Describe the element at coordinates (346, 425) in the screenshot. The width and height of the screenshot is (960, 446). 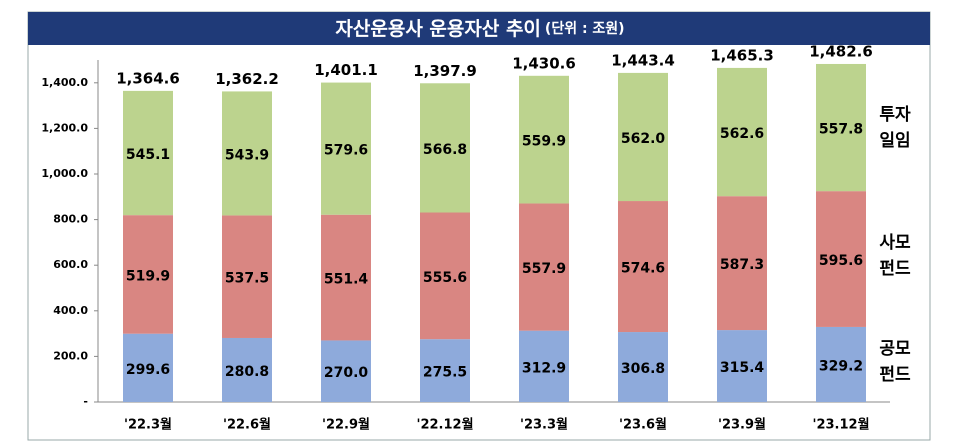
I see `x-tick-label: '22.9월` at that location.